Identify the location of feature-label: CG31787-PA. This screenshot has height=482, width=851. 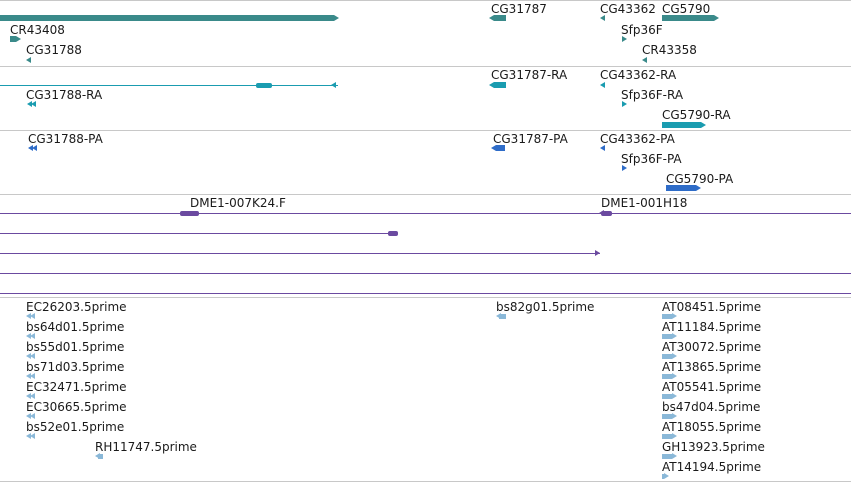
(530, 139).